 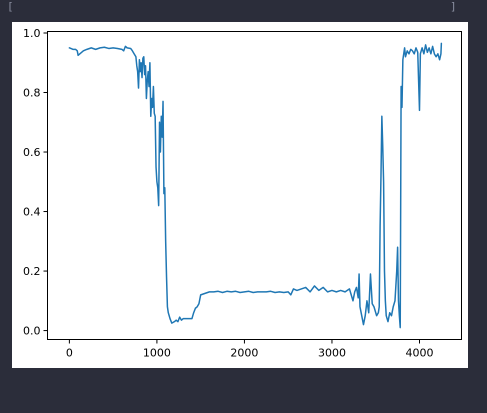 What do you see at coordinates (453, 6) in the screenshot?
I see `top-strip-right-glyph: ]` at bounding box center [453, 6].